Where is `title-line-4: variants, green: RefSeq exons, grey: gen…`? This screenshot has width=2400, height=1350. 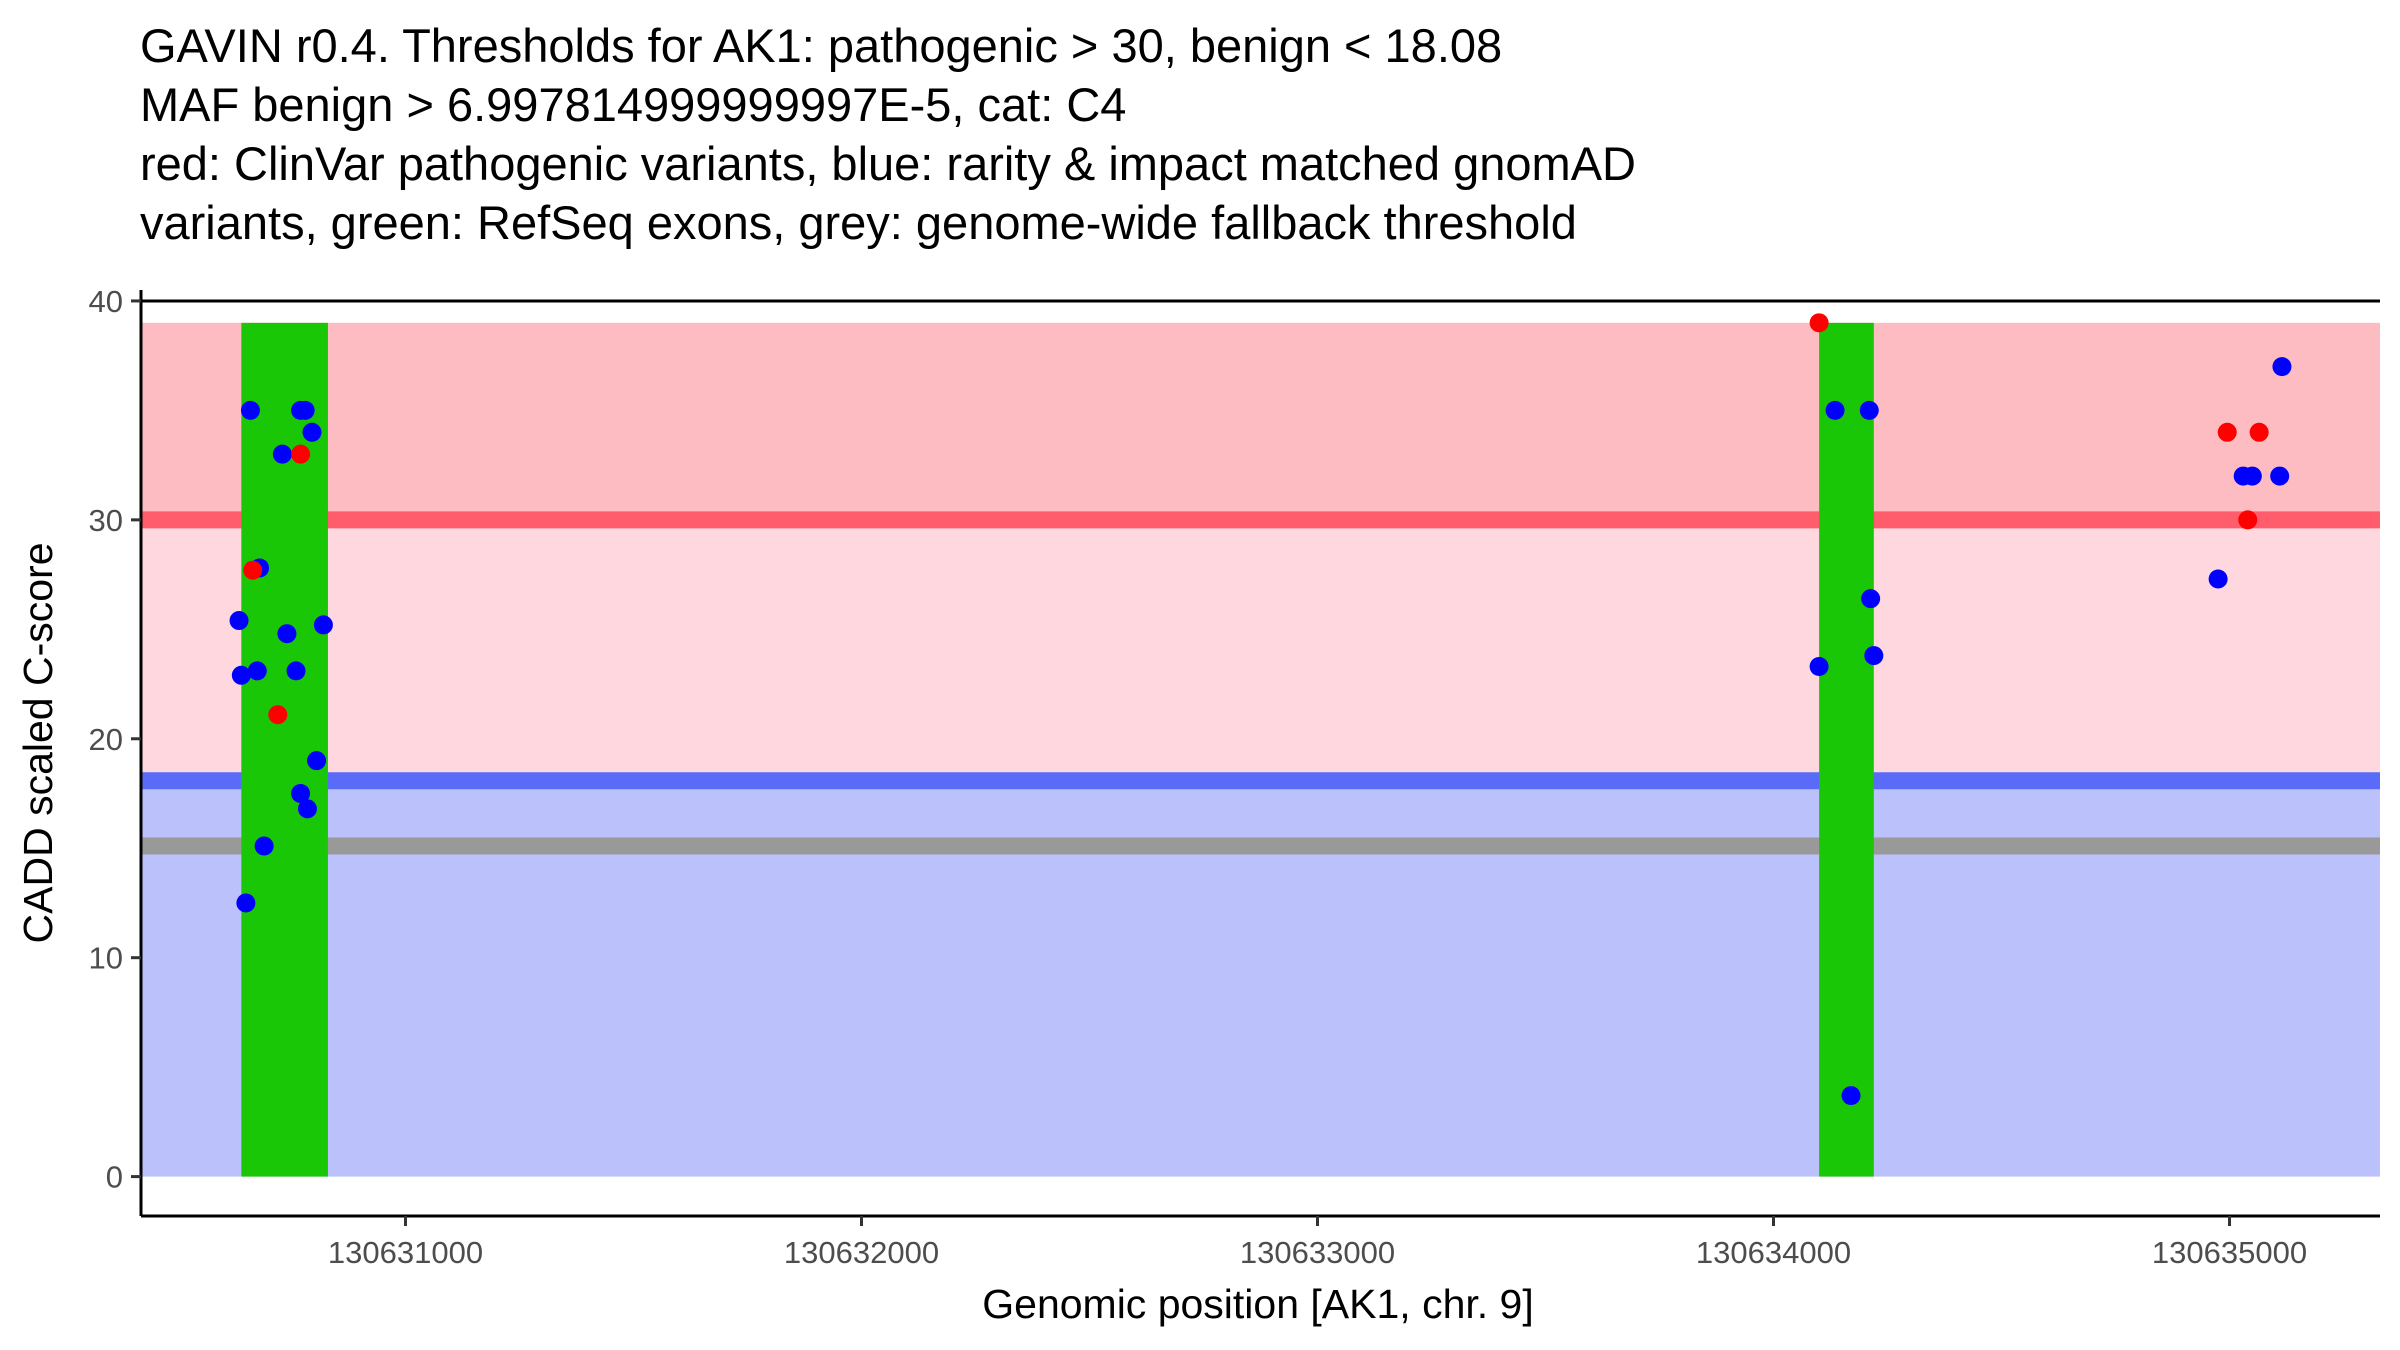
title-line-4: variants, green: RefSeq exons, grey: gen… is located at coordinates (858, 222).